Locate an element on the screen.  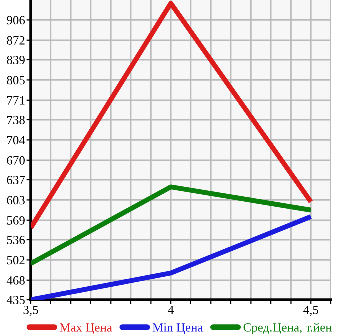
y-tick-label: 738 is located at coordinates (16, 120).